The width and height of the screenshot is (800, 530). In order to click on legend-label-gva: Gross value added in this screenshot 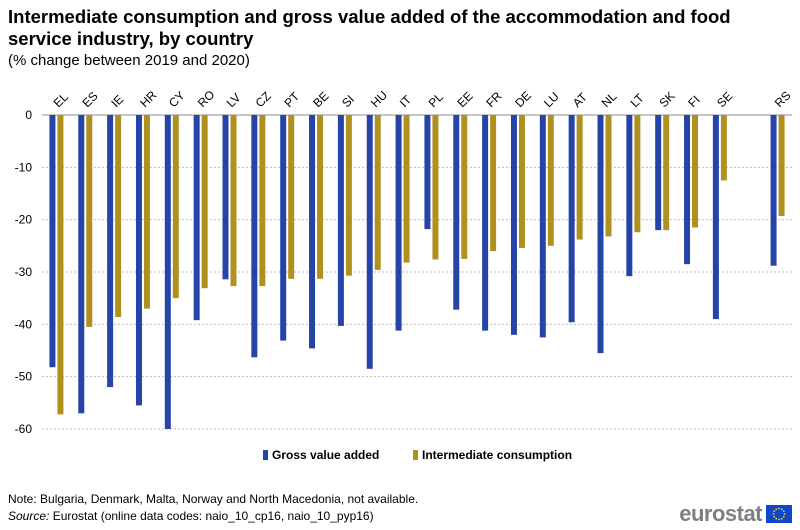, I will do `click(325, 455)`.